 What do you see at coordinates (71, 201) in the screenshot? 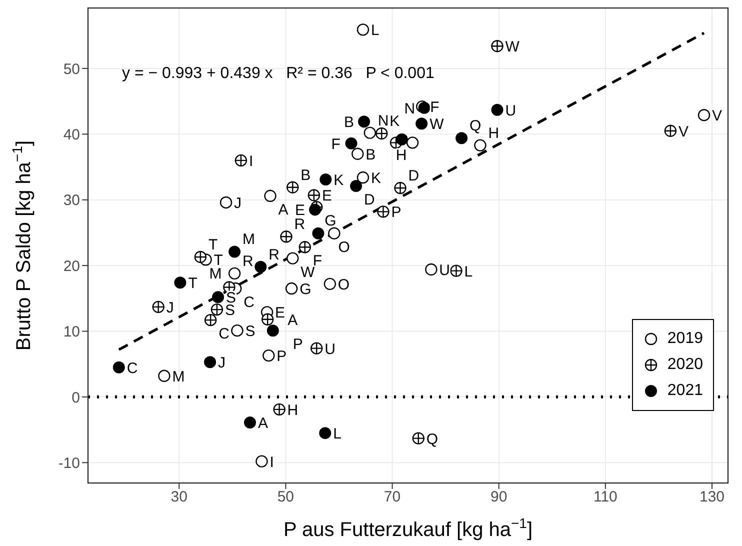
I see `y-tick-label: 30` at bounding box center [71, 201].